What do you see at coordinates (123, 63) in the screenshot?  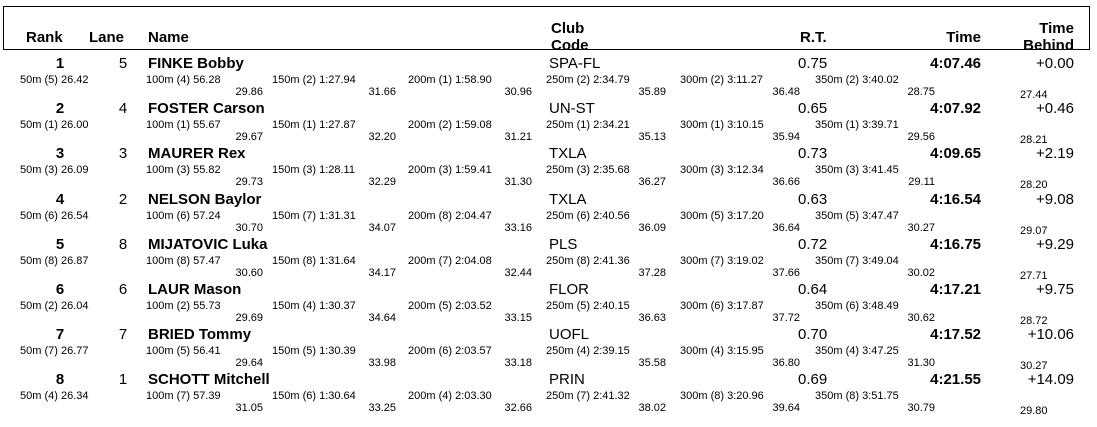 I see `lane-cell: 5` at bounding box center [123, 63].